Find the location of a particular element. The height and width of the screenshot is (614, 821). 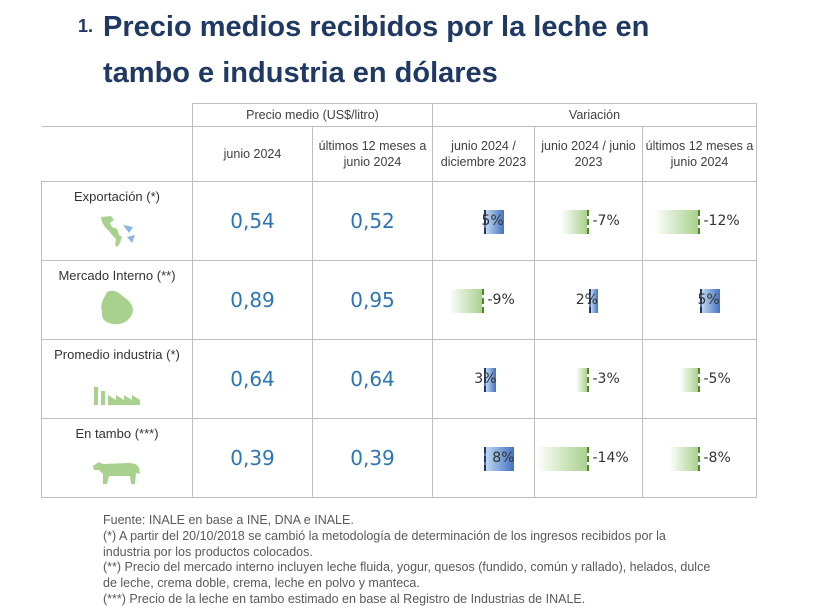

variation-label: 3% is located at coordinates (485, 379).